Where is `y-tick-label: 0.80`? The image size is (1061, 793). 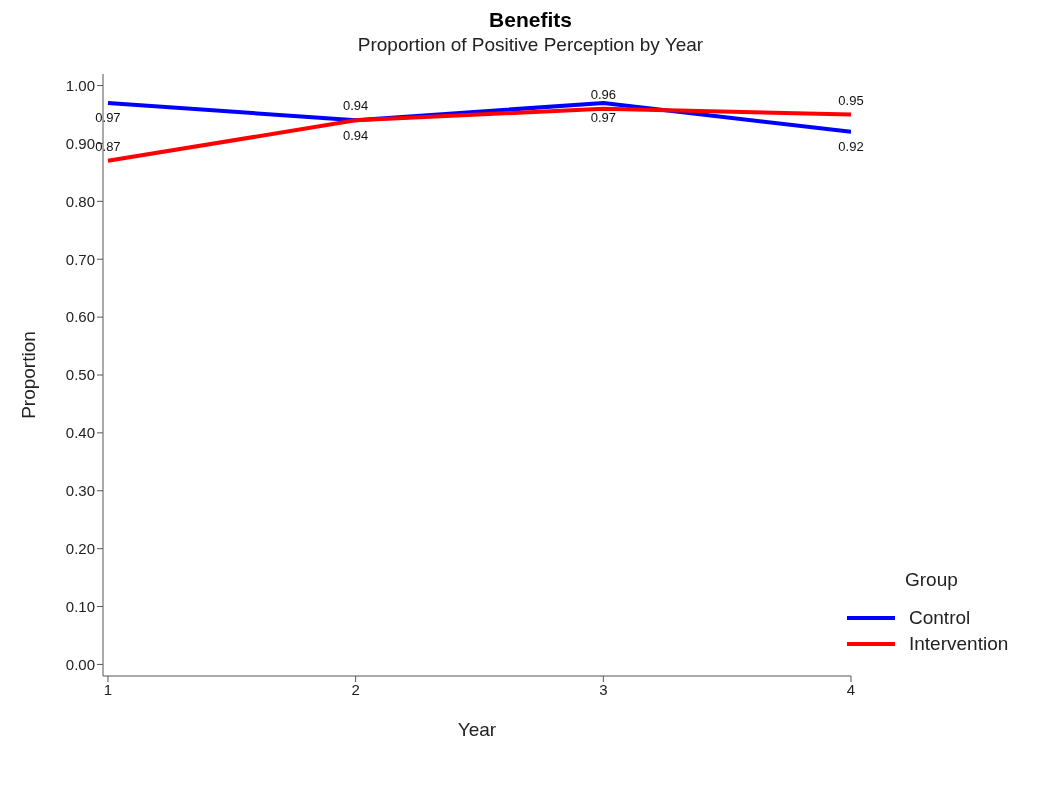
y-tick-label: 0.80 is located at coordinates (80, 201).